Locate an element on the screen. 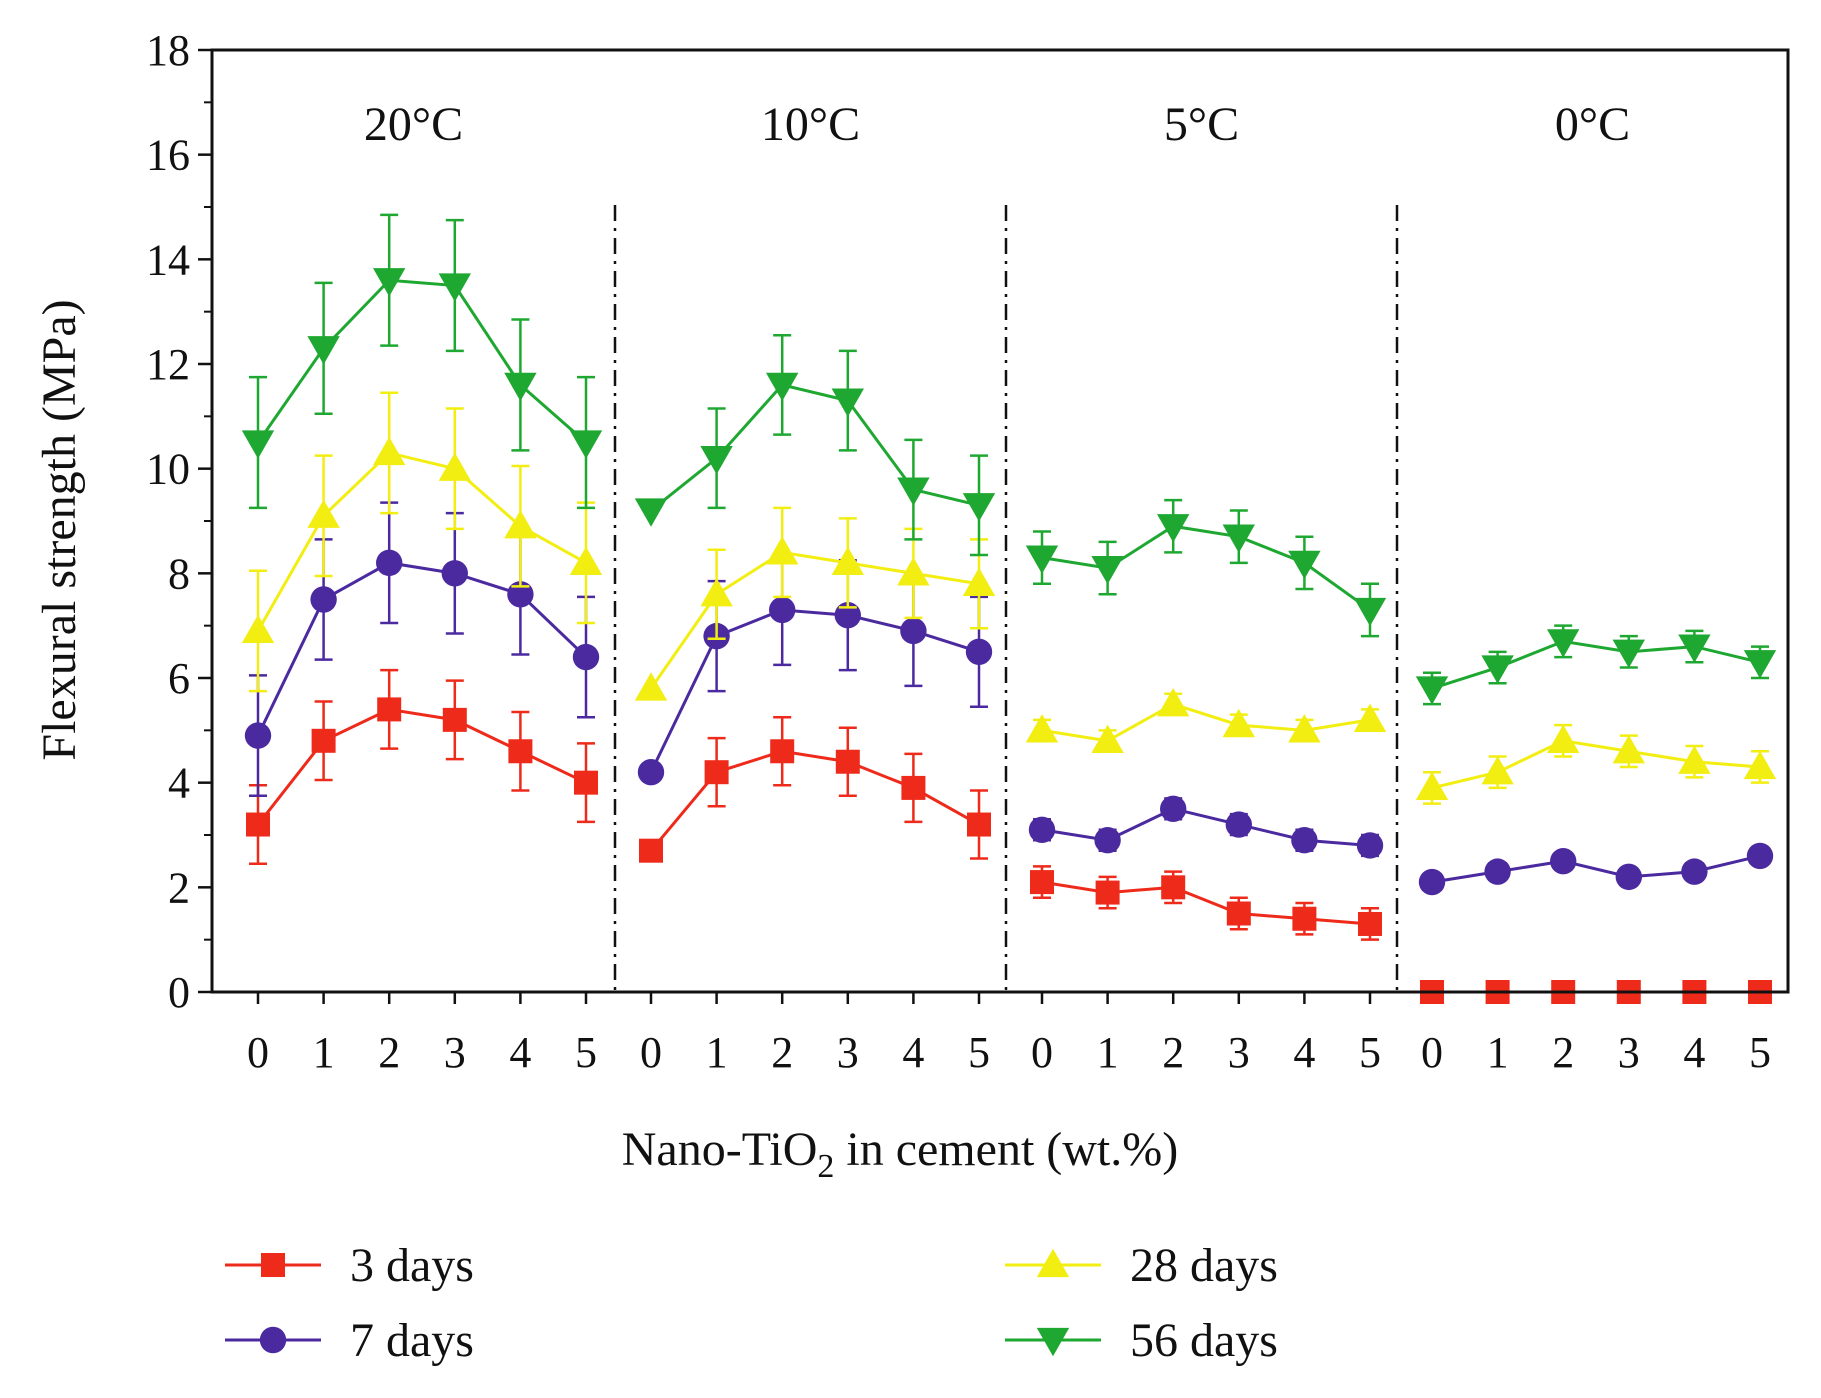 Image resolution: width=1821 pixels, height=1398 pixels. x-tick-label: 0 is located at coordinates (1042, 1052).